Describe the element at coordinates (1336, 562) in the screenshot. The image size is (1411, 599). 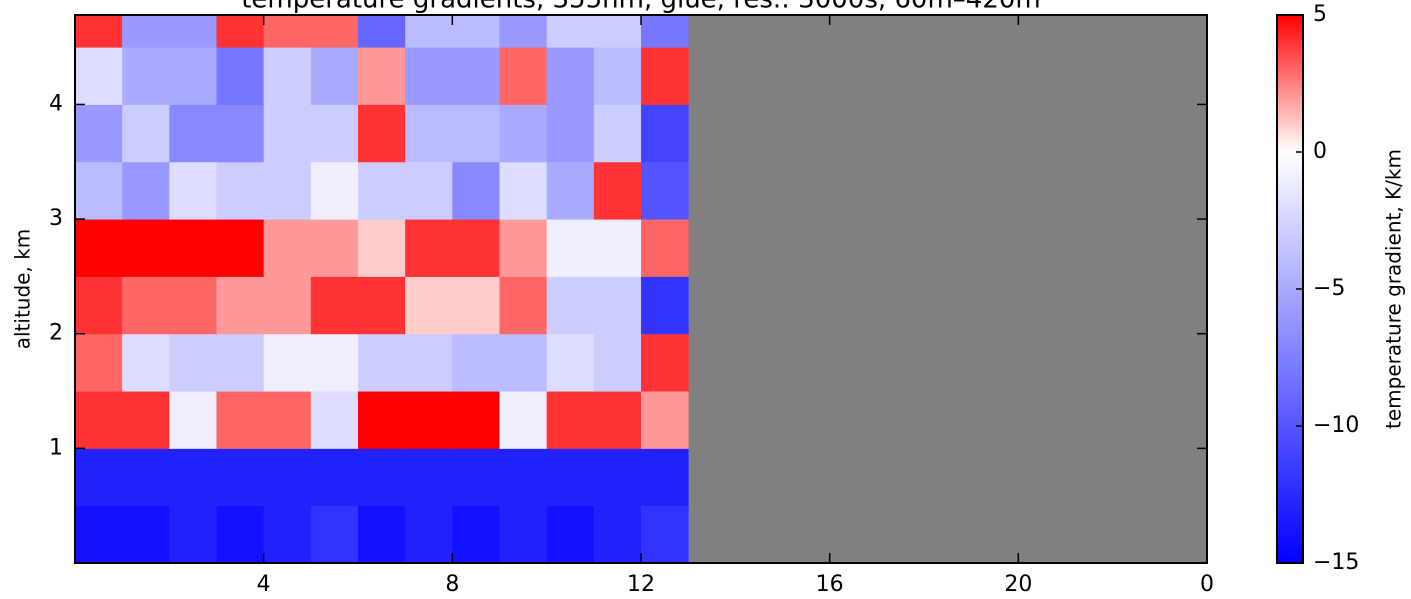
I see `colorbar-tick-label: −15` at that location.